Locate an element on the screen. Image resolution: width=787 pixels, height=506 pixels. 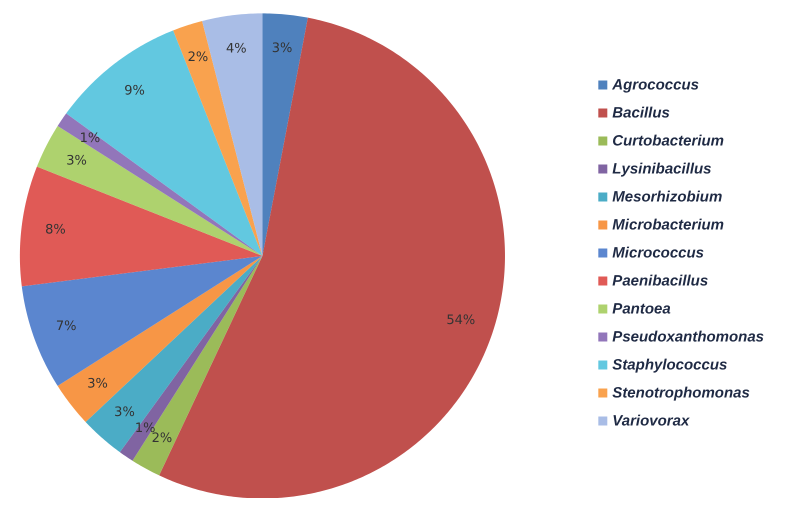
legend-label: Bacillus is located at coordinates (641, 113).